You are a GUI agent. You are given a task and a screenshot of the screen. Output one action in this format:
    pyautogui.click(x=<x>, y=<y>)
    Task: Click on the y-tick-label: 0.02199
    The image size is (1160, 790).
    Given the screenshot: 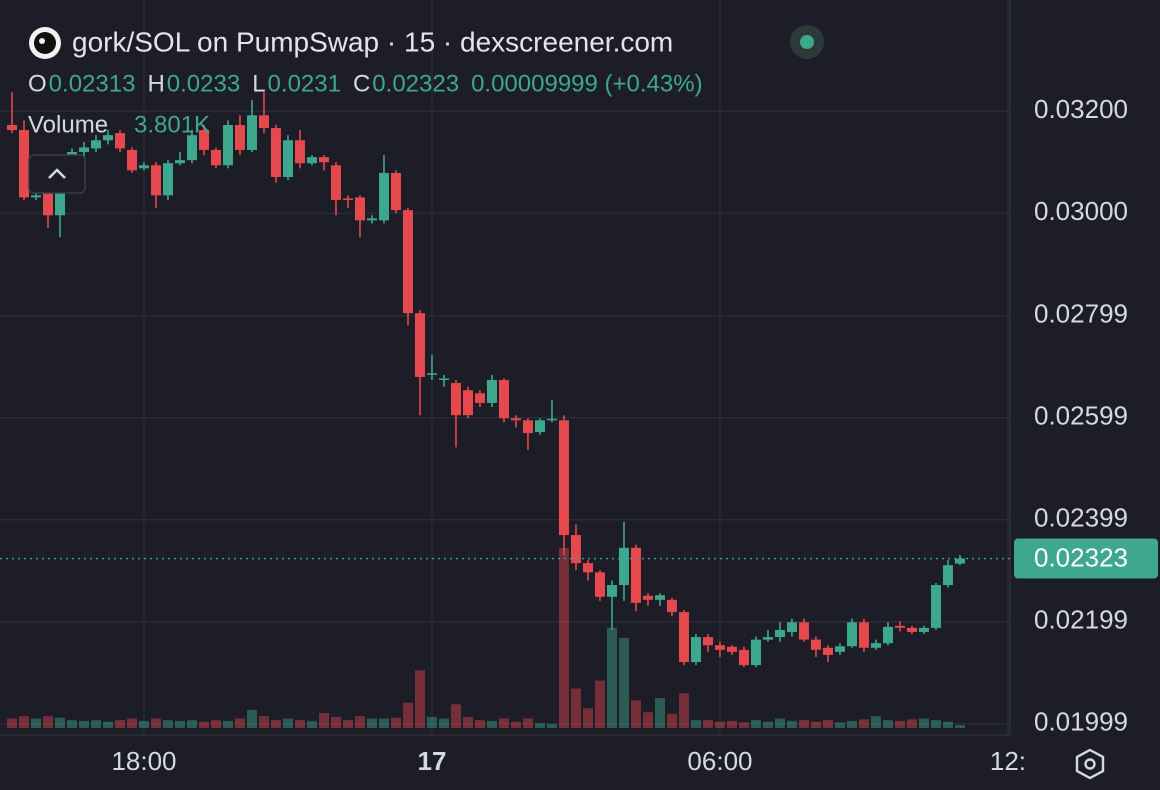 What is the action you would take?
    pyautogui.click(x=1081, y=620)
    